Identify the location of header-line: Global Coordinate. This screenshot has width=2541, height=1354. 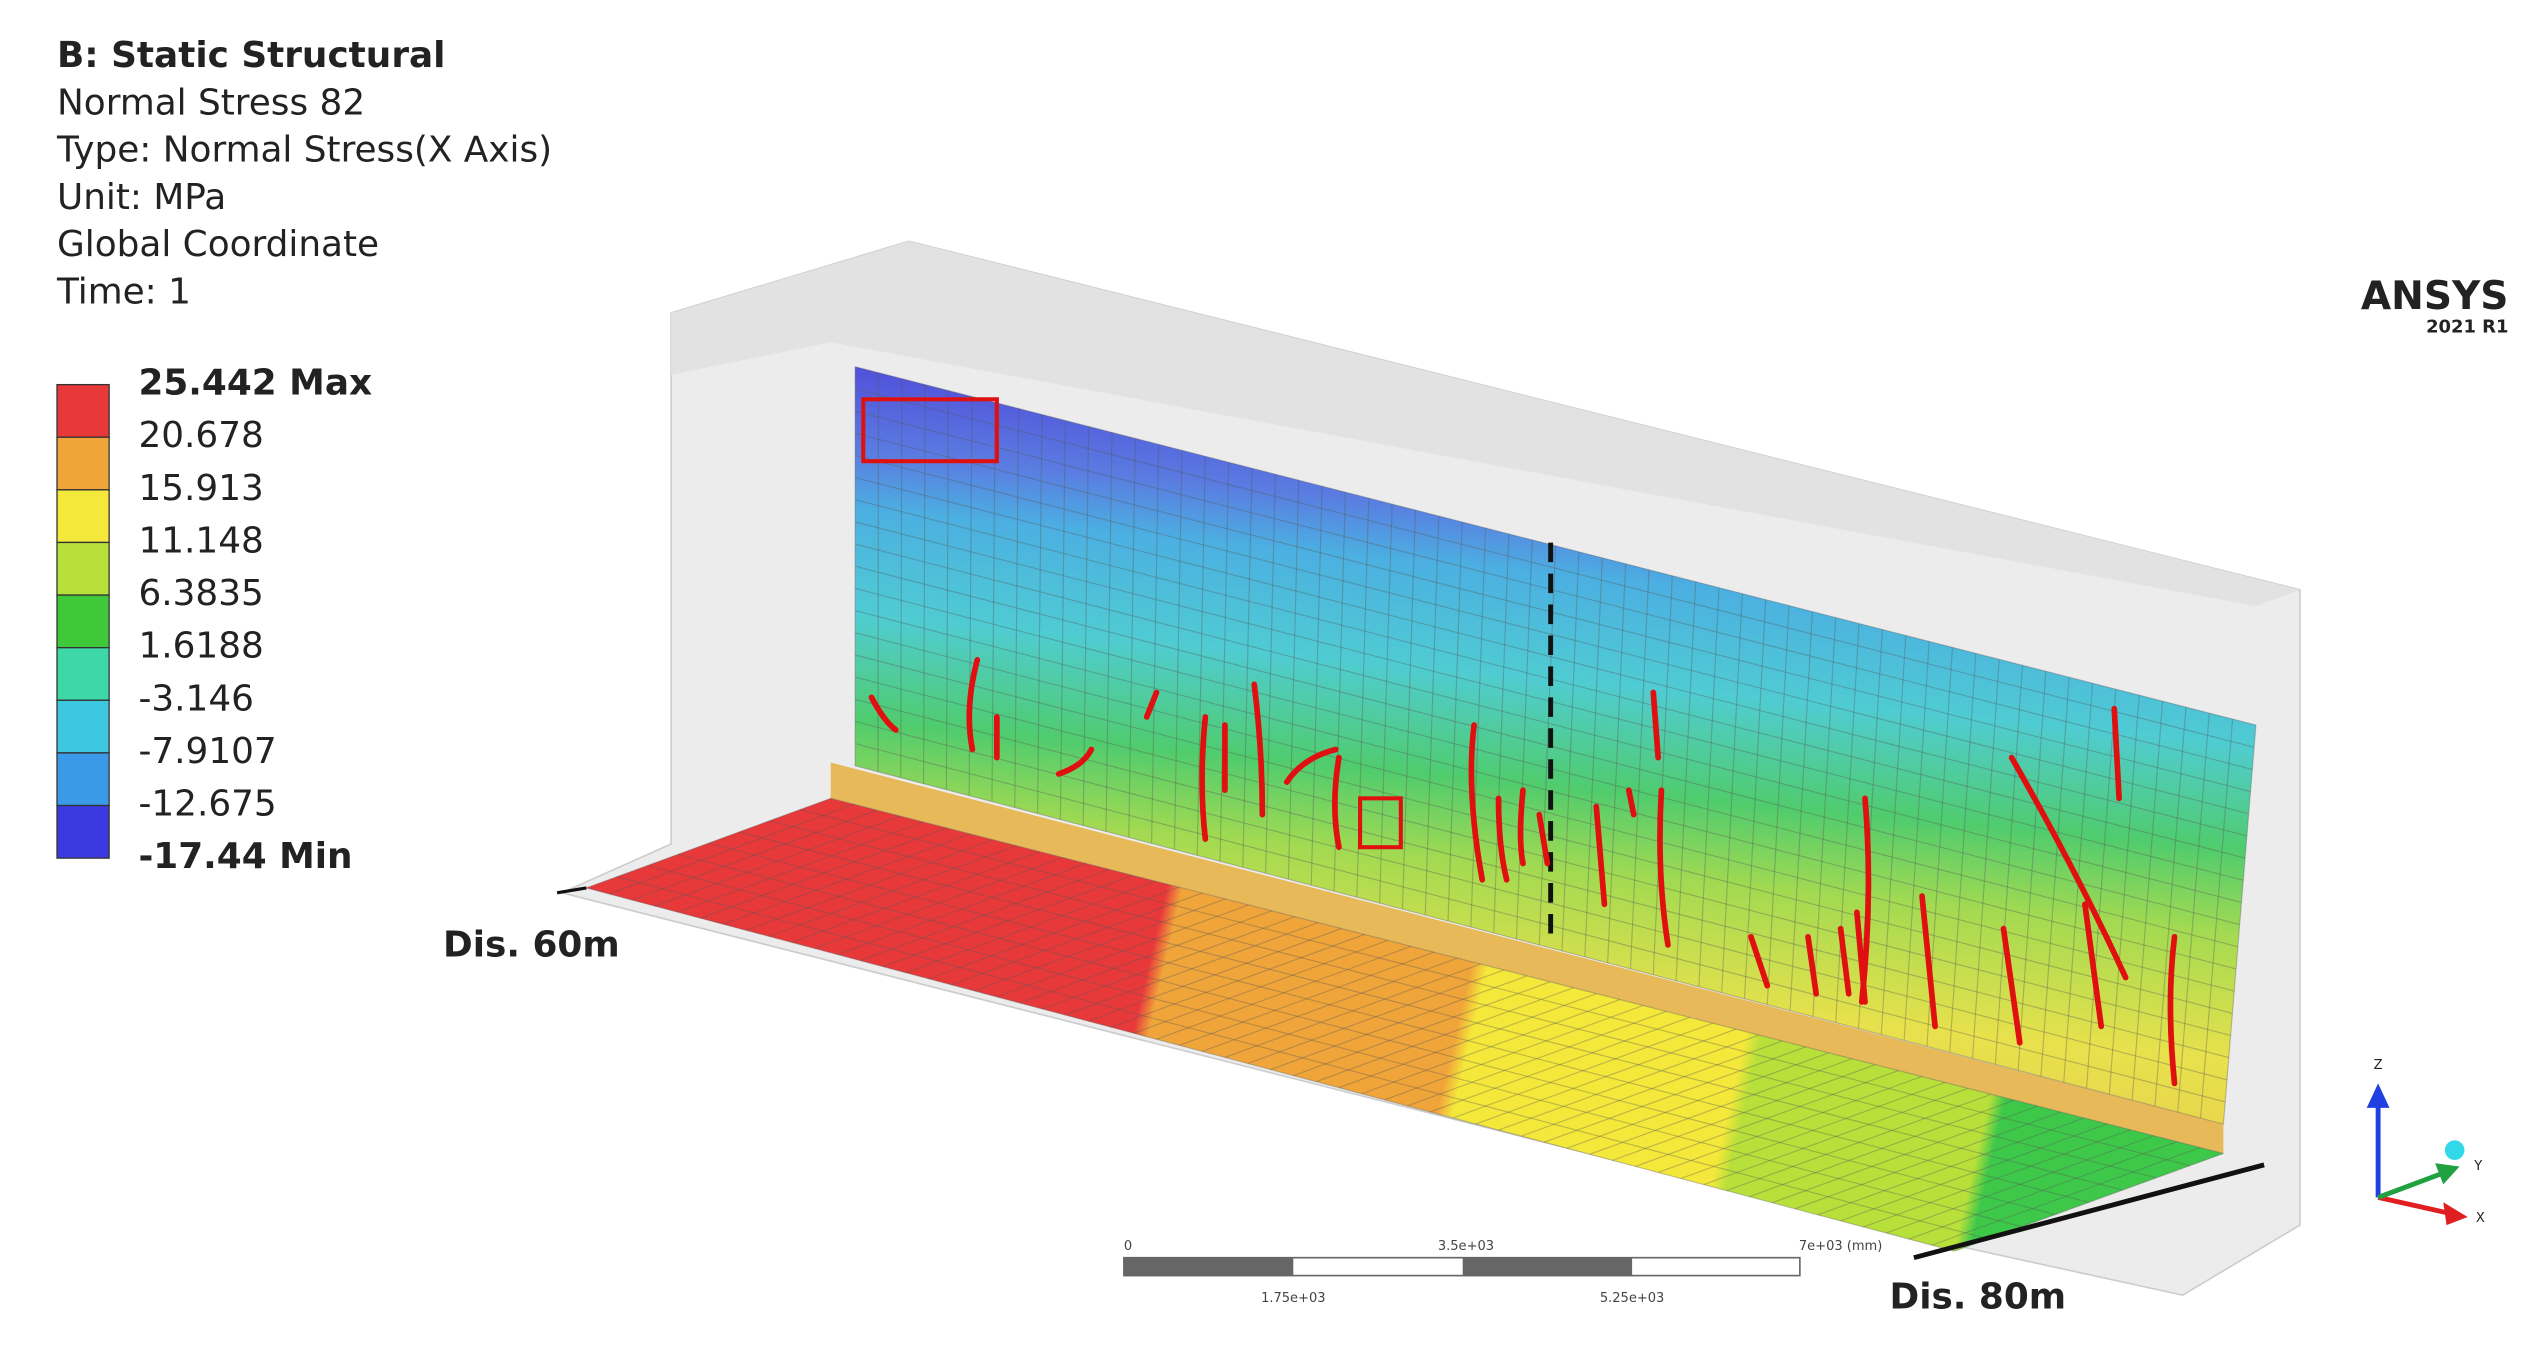
(218, 244).